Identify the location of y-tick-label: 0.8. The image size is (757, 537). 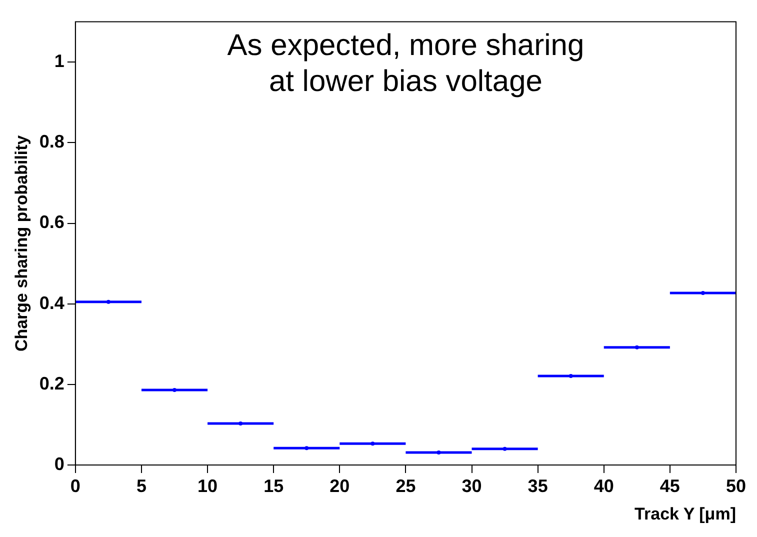
(51, 142).